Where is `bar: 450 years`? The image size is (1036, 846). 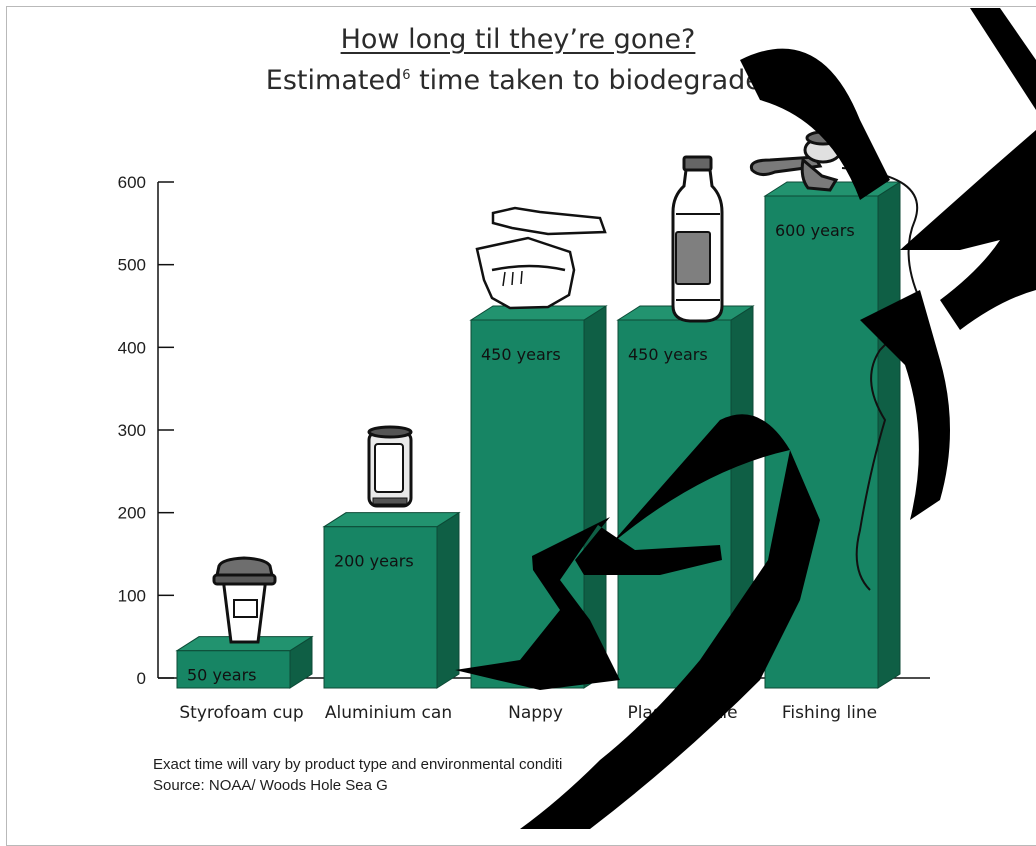 bar: 450 years is located at coordinates (538, 497).